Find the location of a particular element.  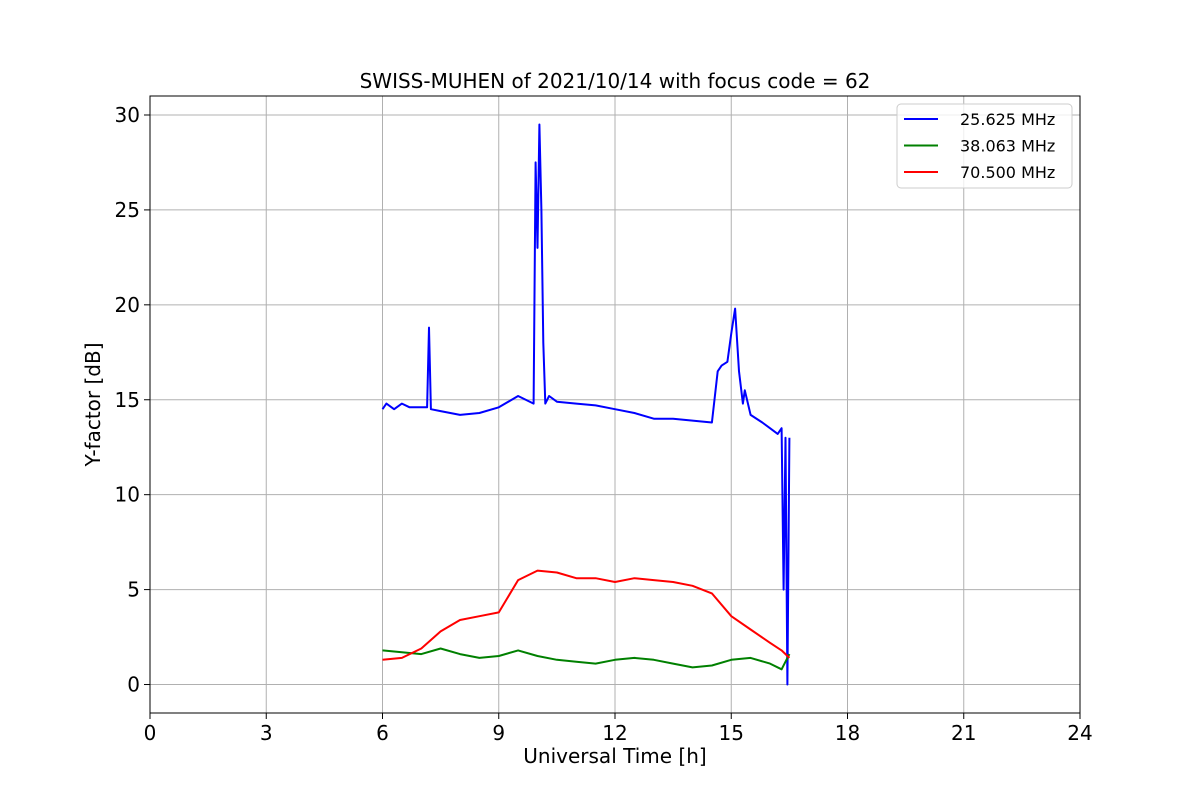

x-tick-label: 12 is located at coordinates (614, 733).